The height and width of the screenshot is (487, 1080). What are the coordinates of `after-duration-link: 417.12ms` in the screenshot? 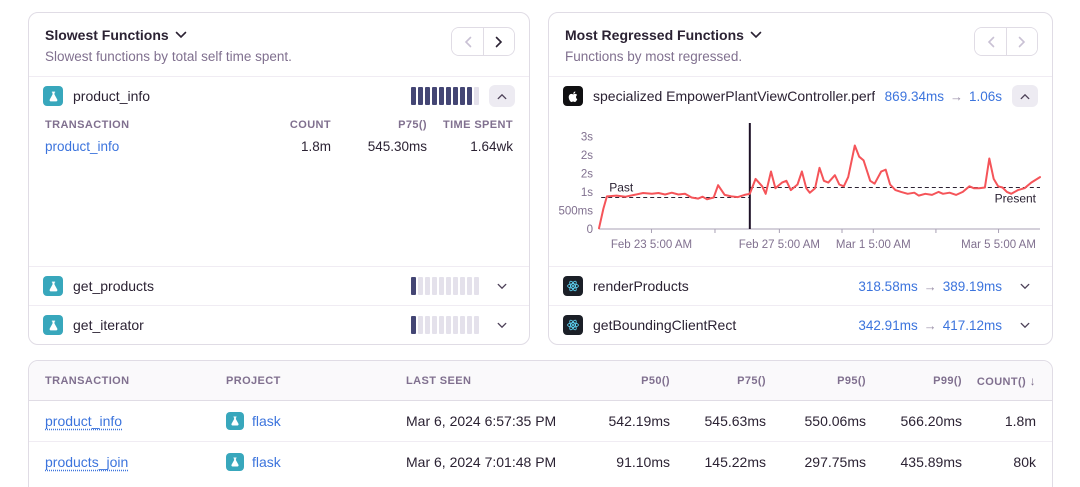 It's located at (972, 325).